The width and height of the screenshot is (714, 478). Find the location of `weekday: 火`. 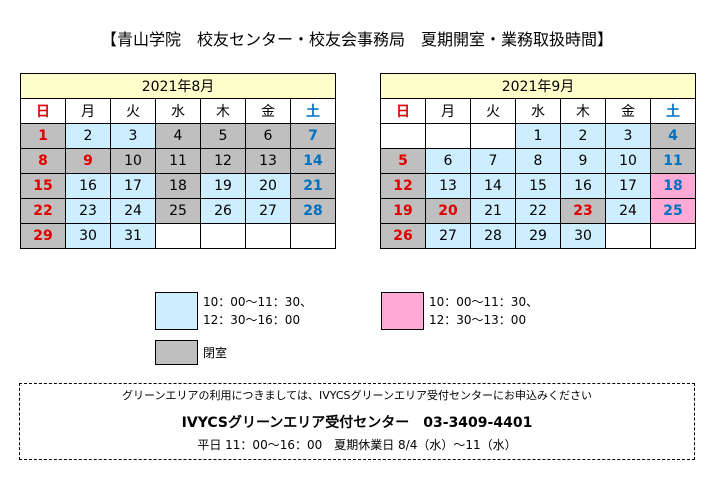

weekday: 火 is located at coordinates (133, 111).